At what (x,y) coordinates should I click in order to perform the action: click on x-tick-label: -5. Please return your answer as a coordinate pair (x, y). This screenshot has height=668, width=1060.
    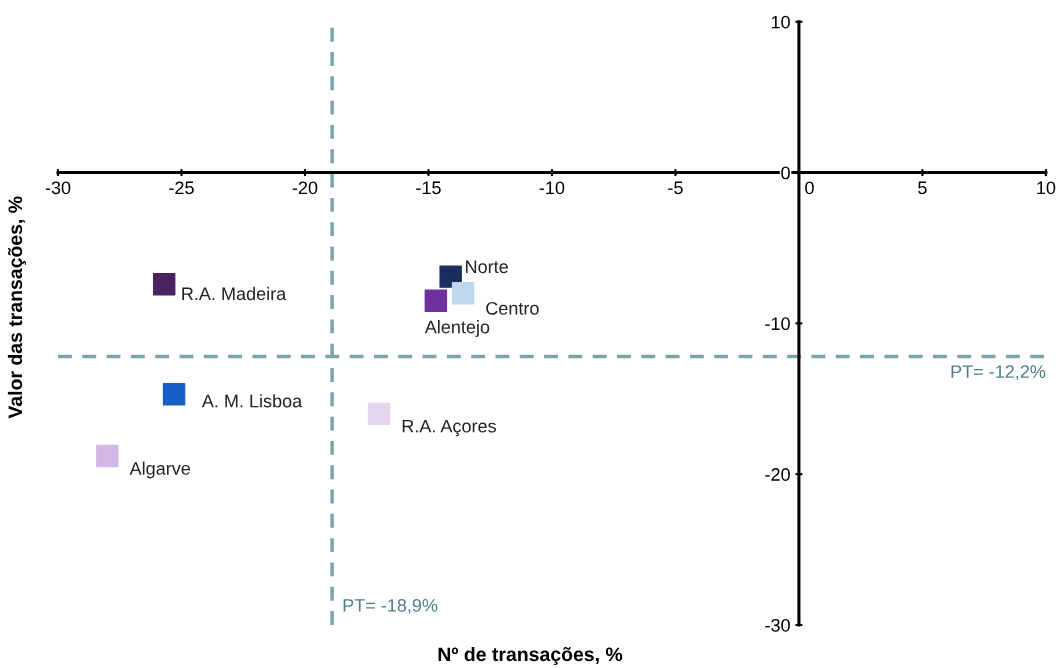
    Looking at the image, I should click on (675, 188).